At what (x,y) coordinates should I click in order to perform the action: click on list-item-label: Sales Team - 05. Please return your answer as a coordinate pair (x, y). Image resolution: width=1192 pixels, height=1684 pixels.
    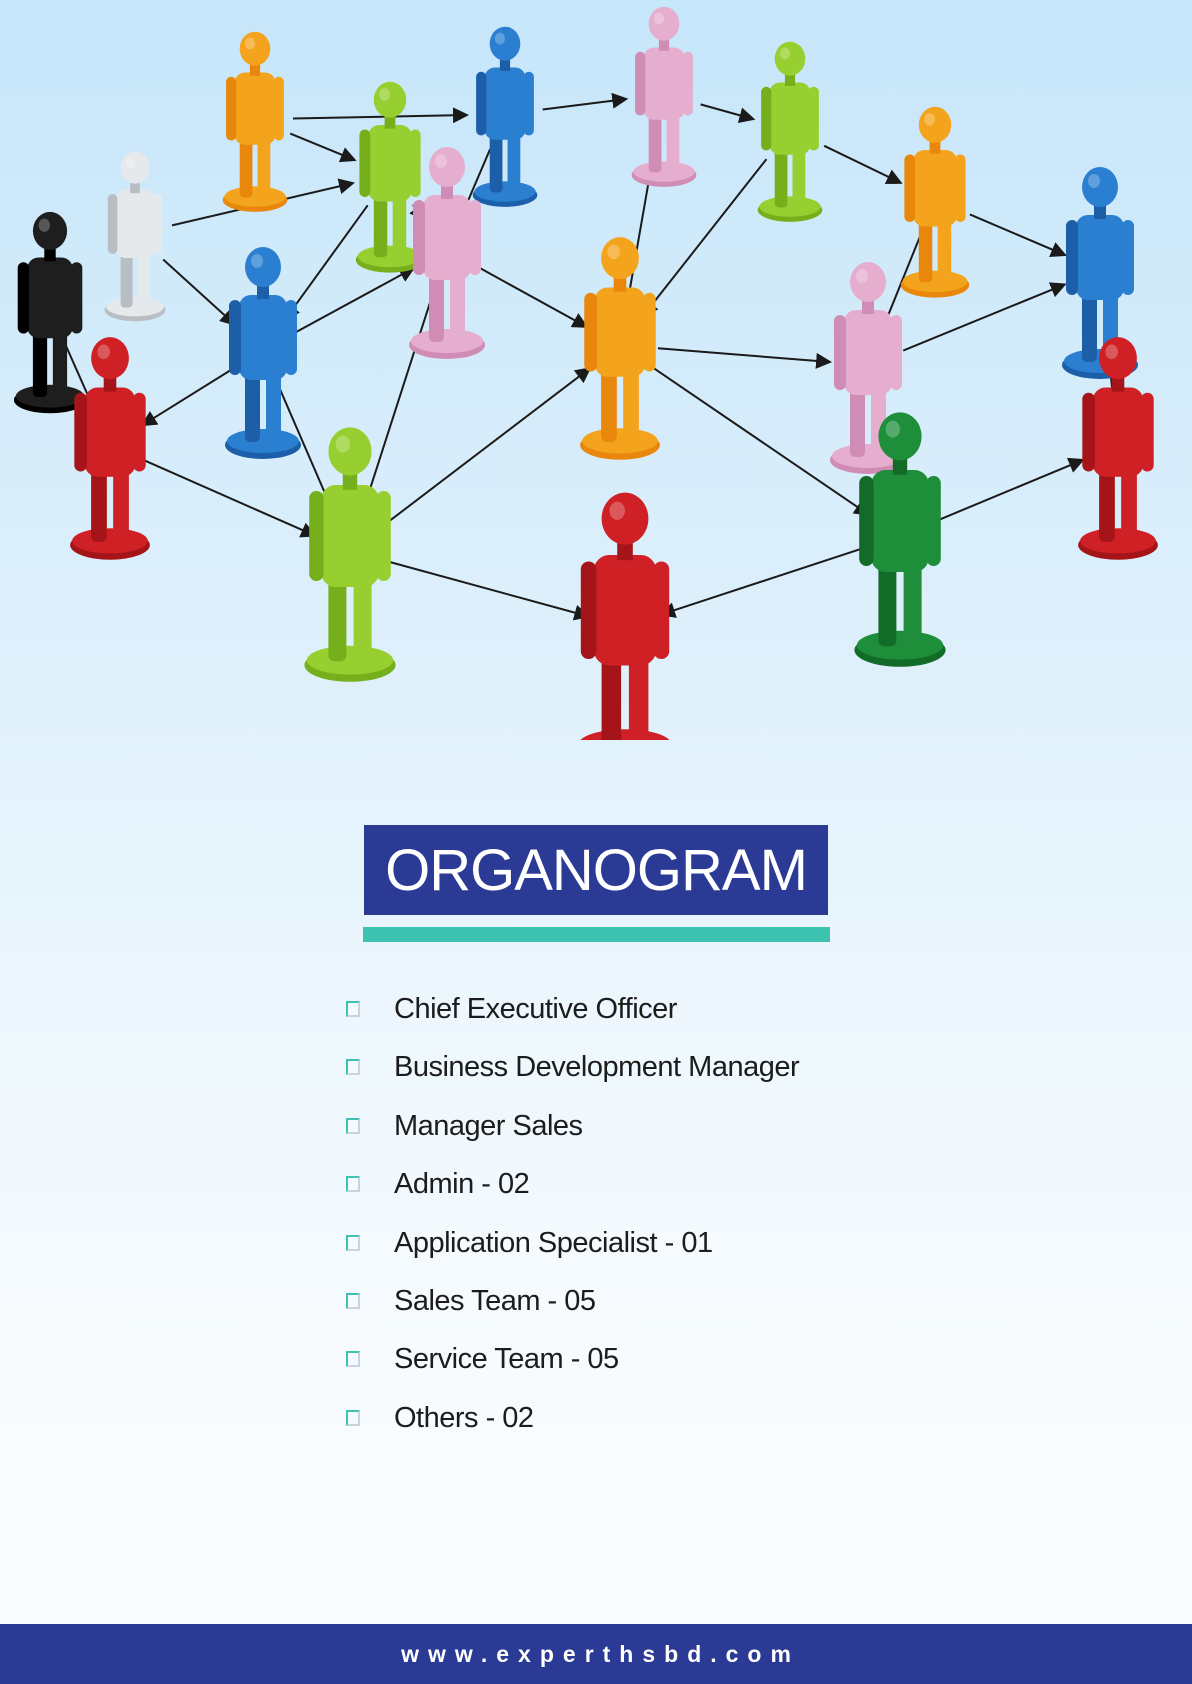
    Looking at the image, I should click on (495, 1300).